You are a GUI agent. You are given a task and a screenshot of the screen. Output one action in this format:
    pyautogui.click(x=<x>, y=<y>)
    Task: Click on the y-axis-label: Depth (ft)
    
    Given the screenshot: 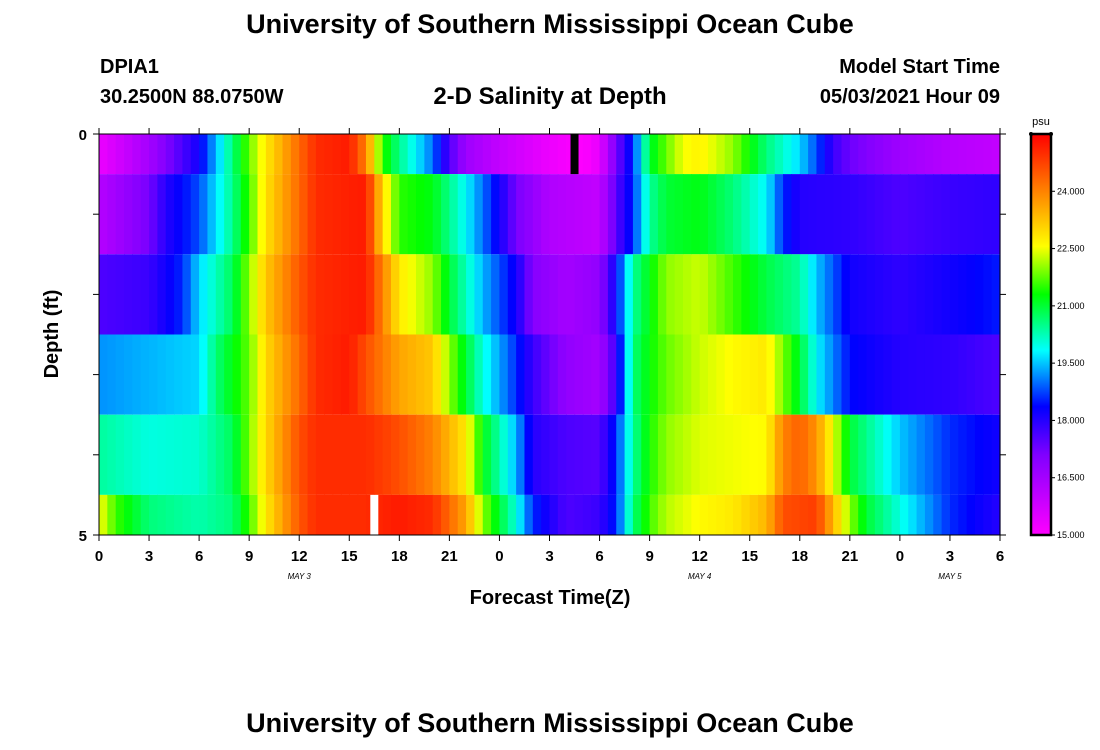 What is the action you would take?
    pyautogui.click(x=52, y=334)
    